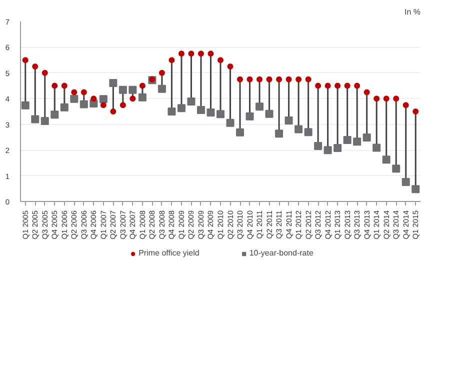  Describe the element at coordinates (169, 253) in the screenshot. I see `legend-label: Prime office yield` at that location.